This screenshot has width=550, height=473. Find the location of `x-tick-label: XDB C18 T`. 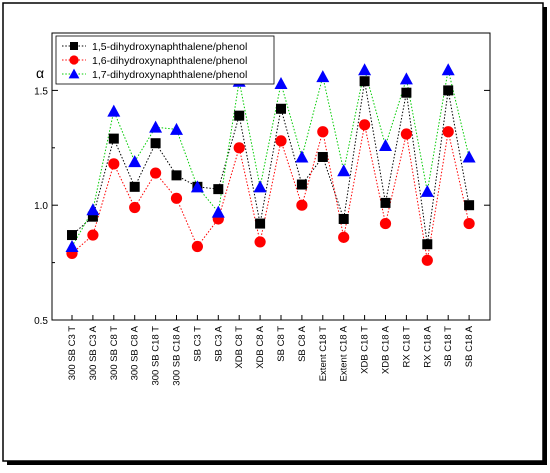

x-tick-label: XDB C18 T is located at coordinates (365, 350).